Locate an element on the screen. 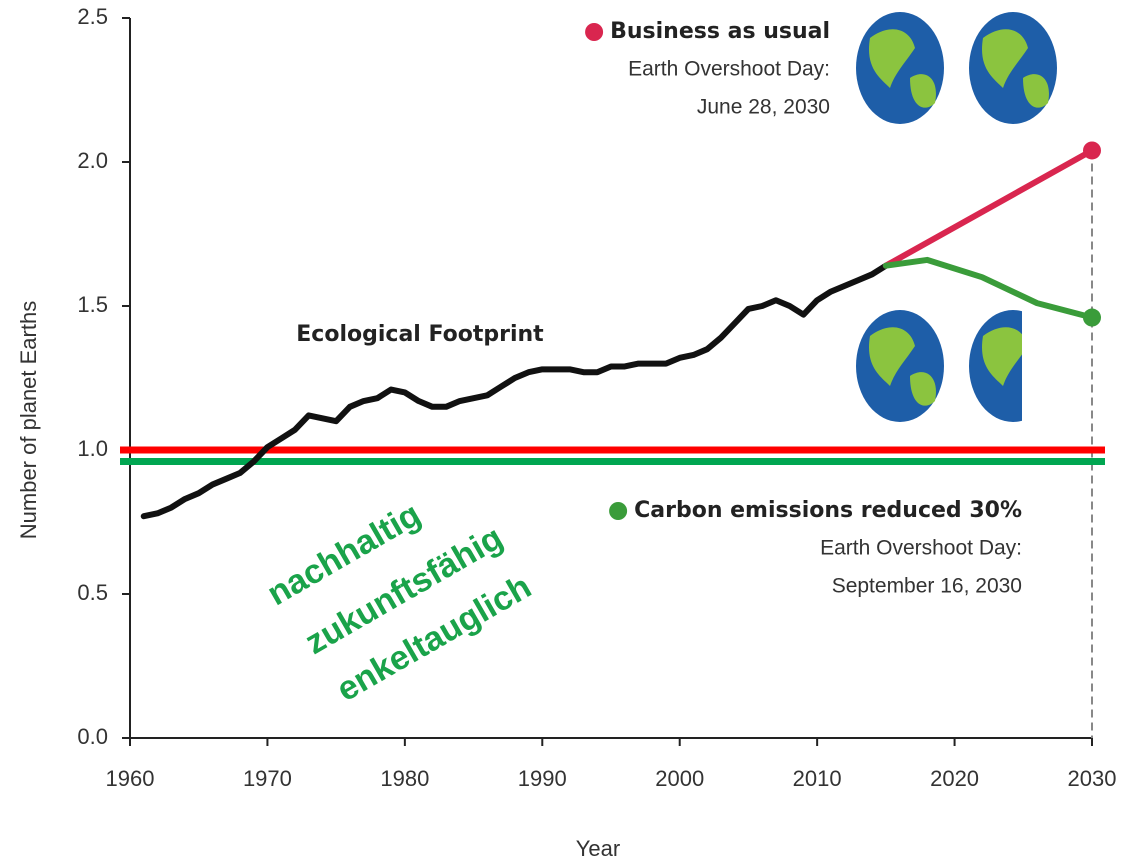 The image size is (1132, 865). y-tick-label: 1.0 is located at coordinates (92, 448).